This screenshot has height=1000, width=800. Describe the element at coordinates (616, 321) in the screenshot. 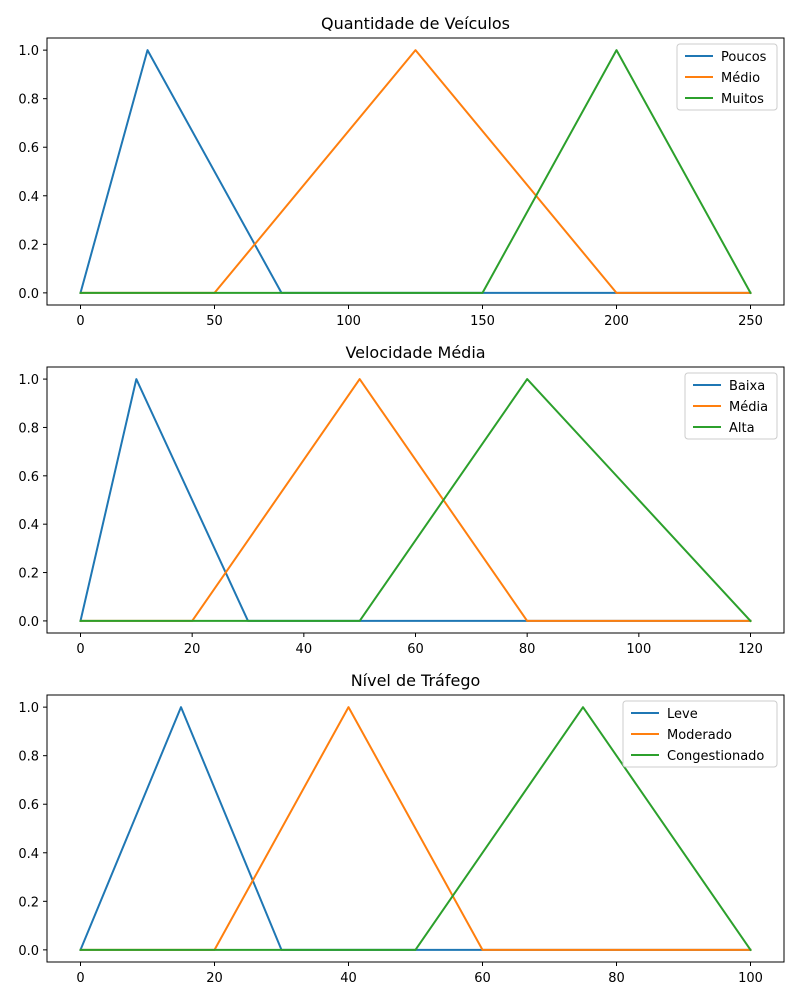

I see `x-tick-label: 200` at that location.